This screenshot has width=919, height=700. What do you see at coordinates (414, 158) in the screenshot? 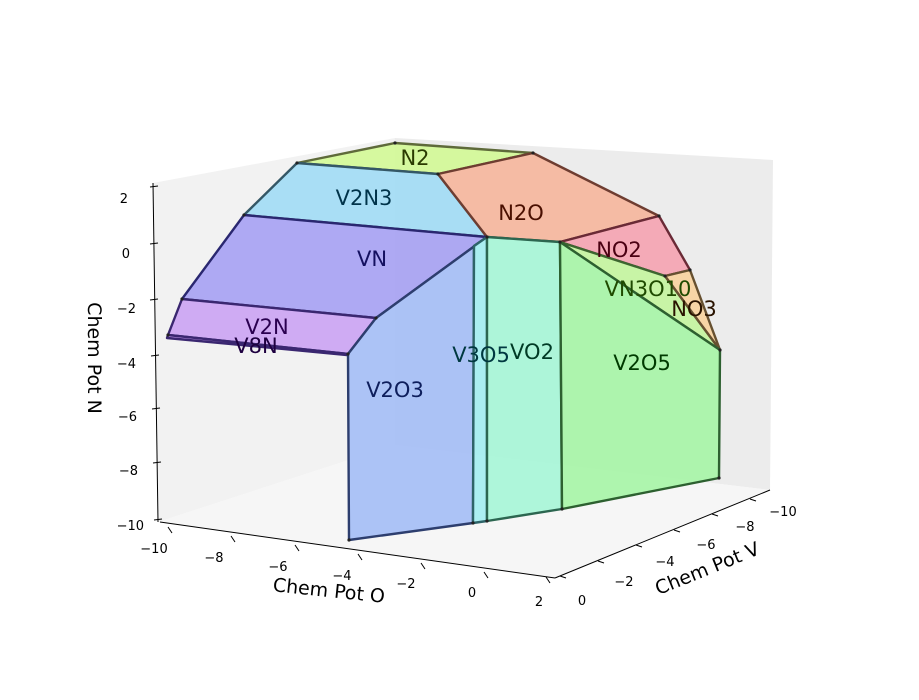
I see `region-label-n2: N2` at bounding box center [414, 158].